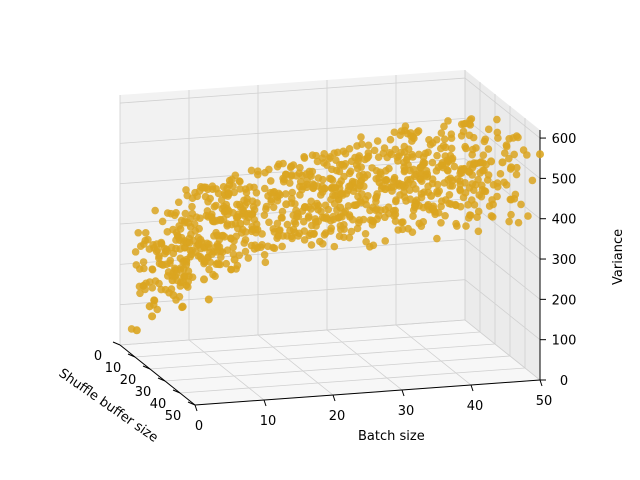 The width and height of the screenshot is (640, 480). Describe the element at coordinates (475, 406) in the screenshot. I see `x-tick-label: 40` at that location.